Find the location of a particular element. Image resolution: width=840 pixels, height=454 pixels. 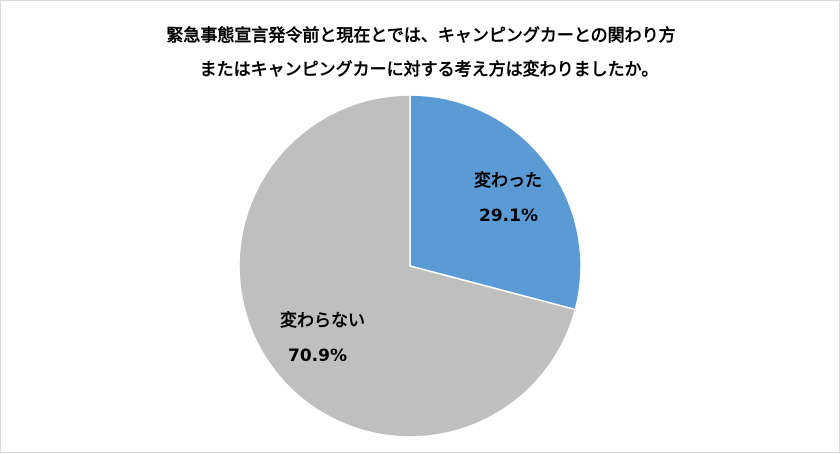

slice-label-changed: 変わった is located at coordinates (508, 180).